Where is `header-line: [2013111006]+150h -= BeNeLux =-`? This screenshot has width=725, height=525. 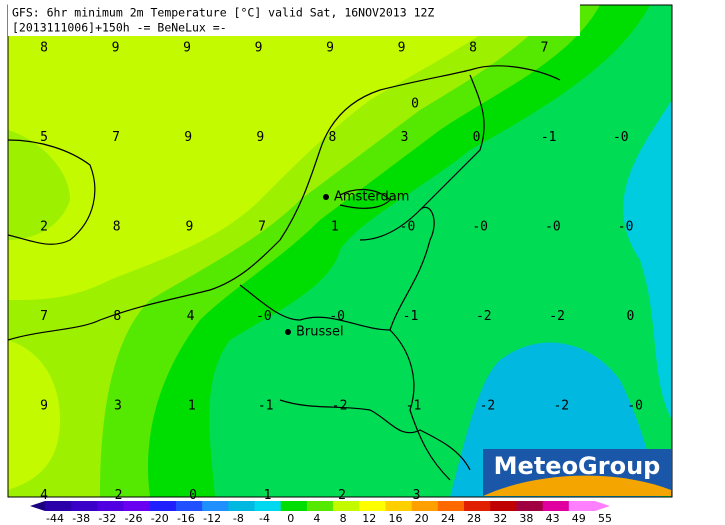 header-line: [2013111006]+150h -= BeNeLux =- is located at coordinates (119, 28).